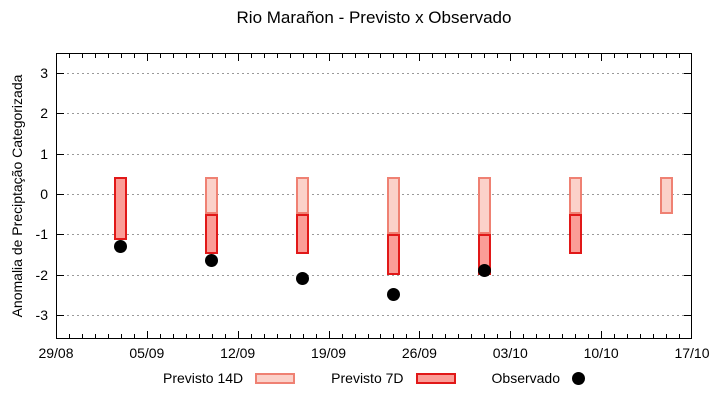 This screenshot has width=720, height=400. Describe the element at coordinates (329, 353) in the screenshot. I see `x-tick-label: 19/09` at that location.